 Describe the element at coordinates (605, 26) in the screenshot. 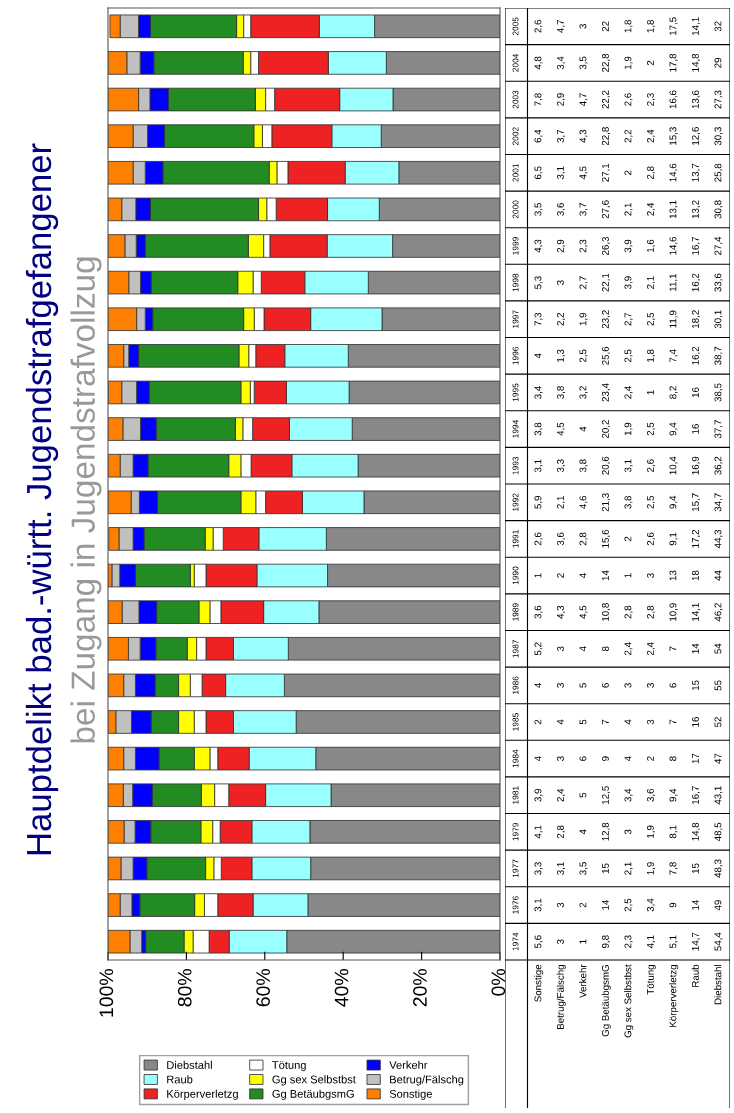

I see `data-label: 22` at that location.